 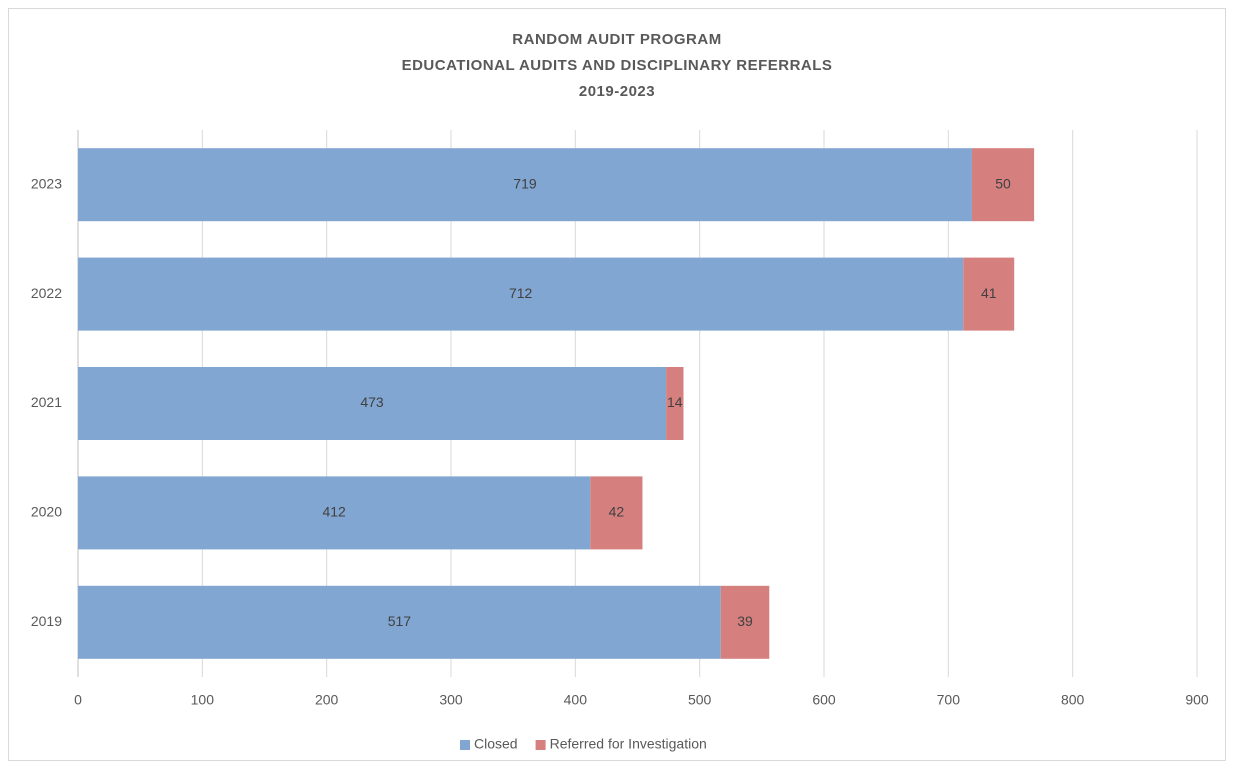 I want to click on data-label: 42, so click(x=617, y=512).